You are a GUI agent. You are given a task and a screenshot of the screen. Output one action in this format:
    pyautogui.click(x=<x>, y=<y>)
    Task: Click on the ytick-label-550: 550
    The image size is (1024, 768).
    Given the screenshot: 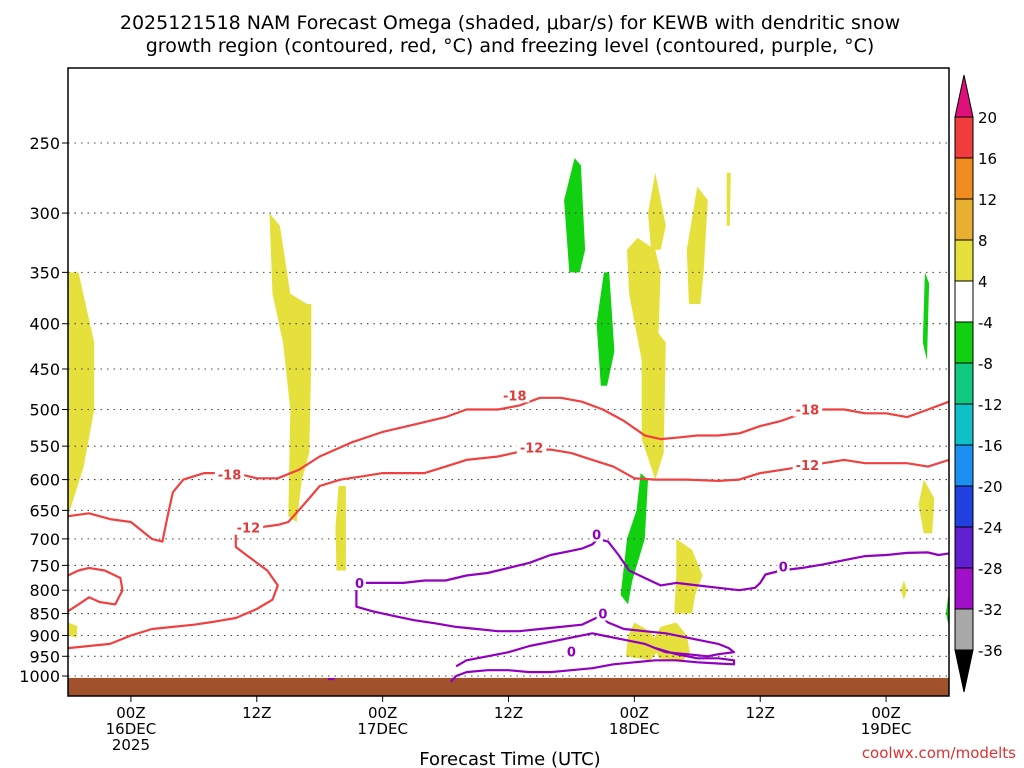 What is the action you would take?
    pyautogui.click(x=44, y=446)
    